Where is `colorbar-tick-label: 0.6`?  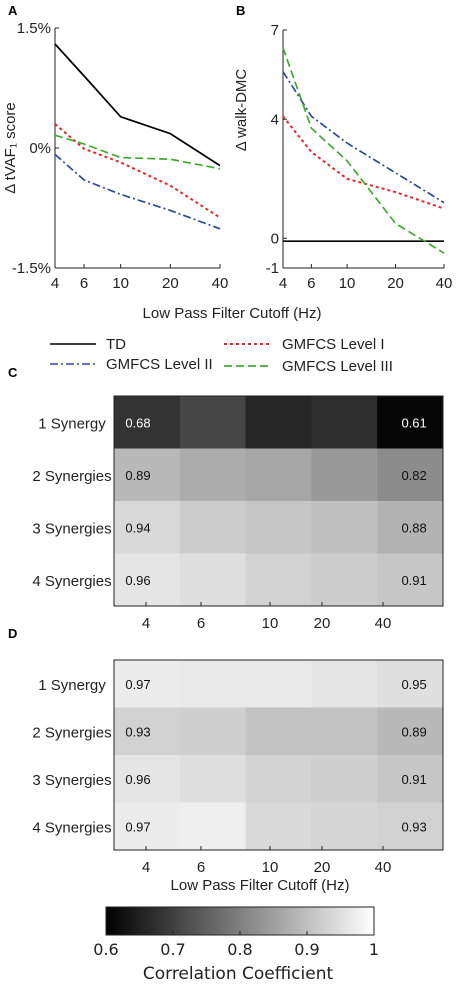
colorbar-tick-label: 0.6 is located at coordinates (105, 949).